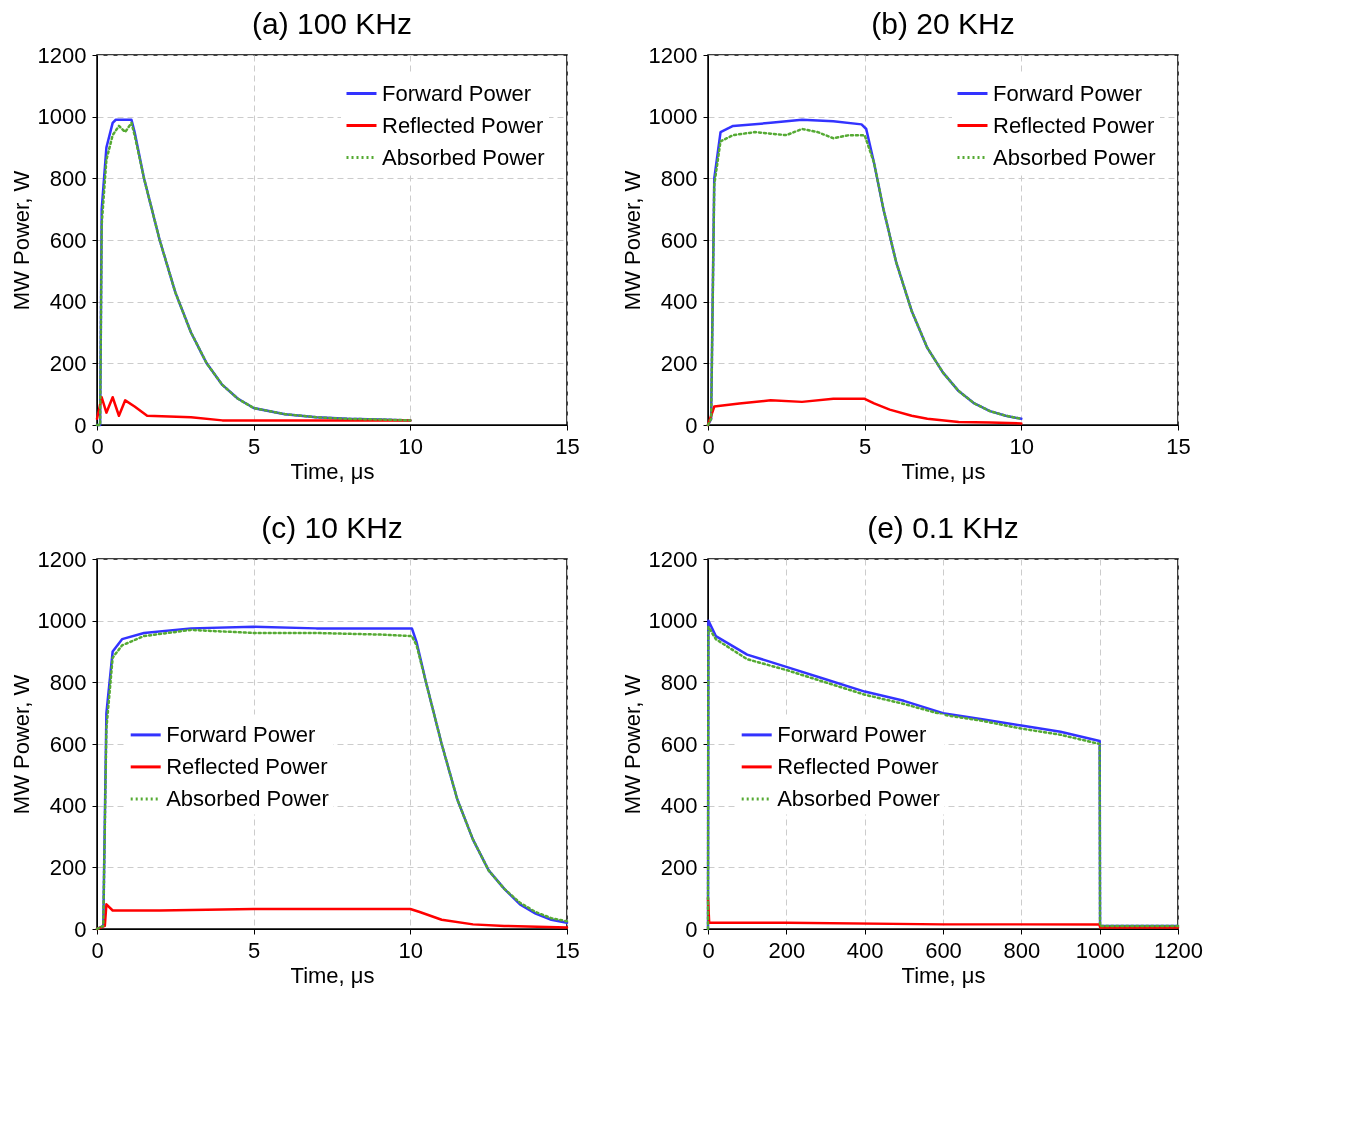 Image resolution: width=1346 pixels, height=1143 pixels. Describe the element at coordinates (787, 950) in the screenshot. I see `x-tick-label: 200` at that location.